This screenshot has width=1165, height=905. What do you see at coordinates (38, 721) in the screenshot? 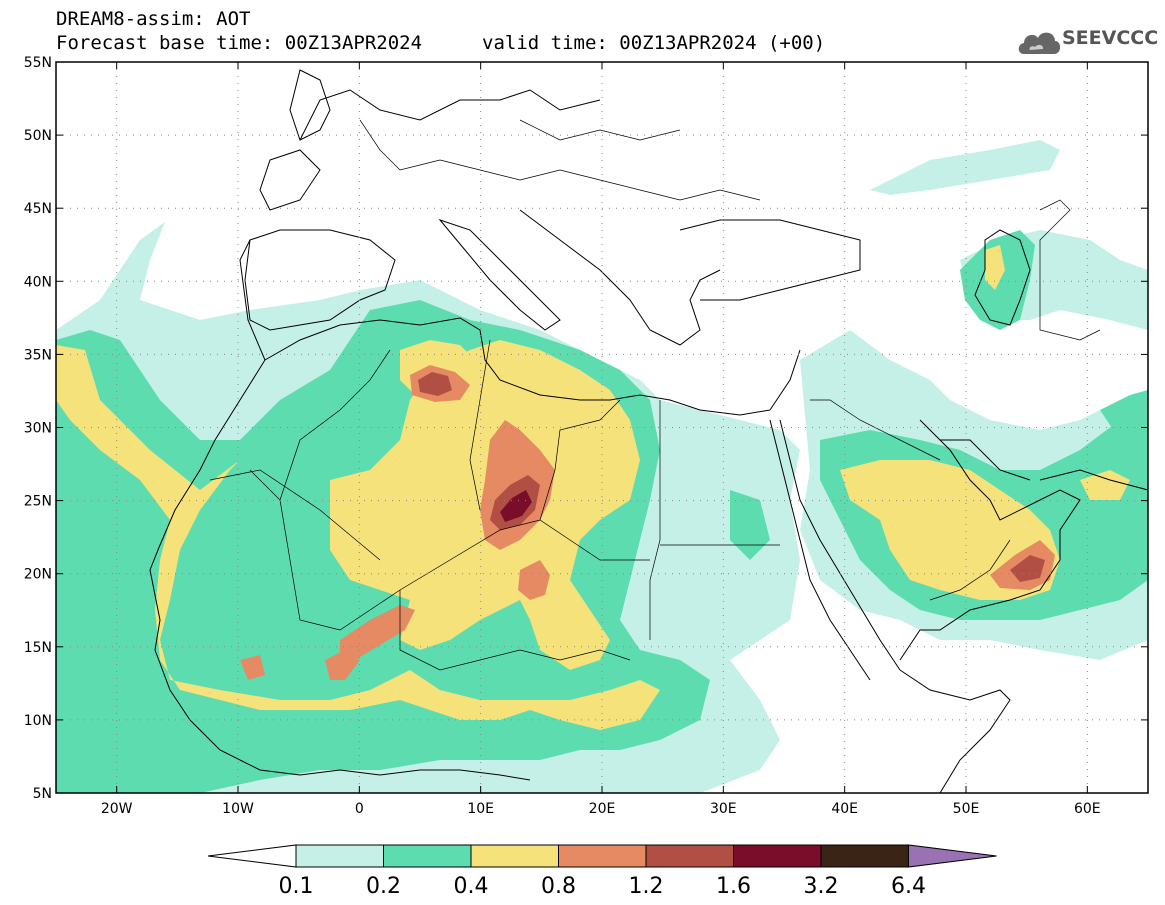
I see `lat-tick-label: 10N` at bounding box center [38, 721].